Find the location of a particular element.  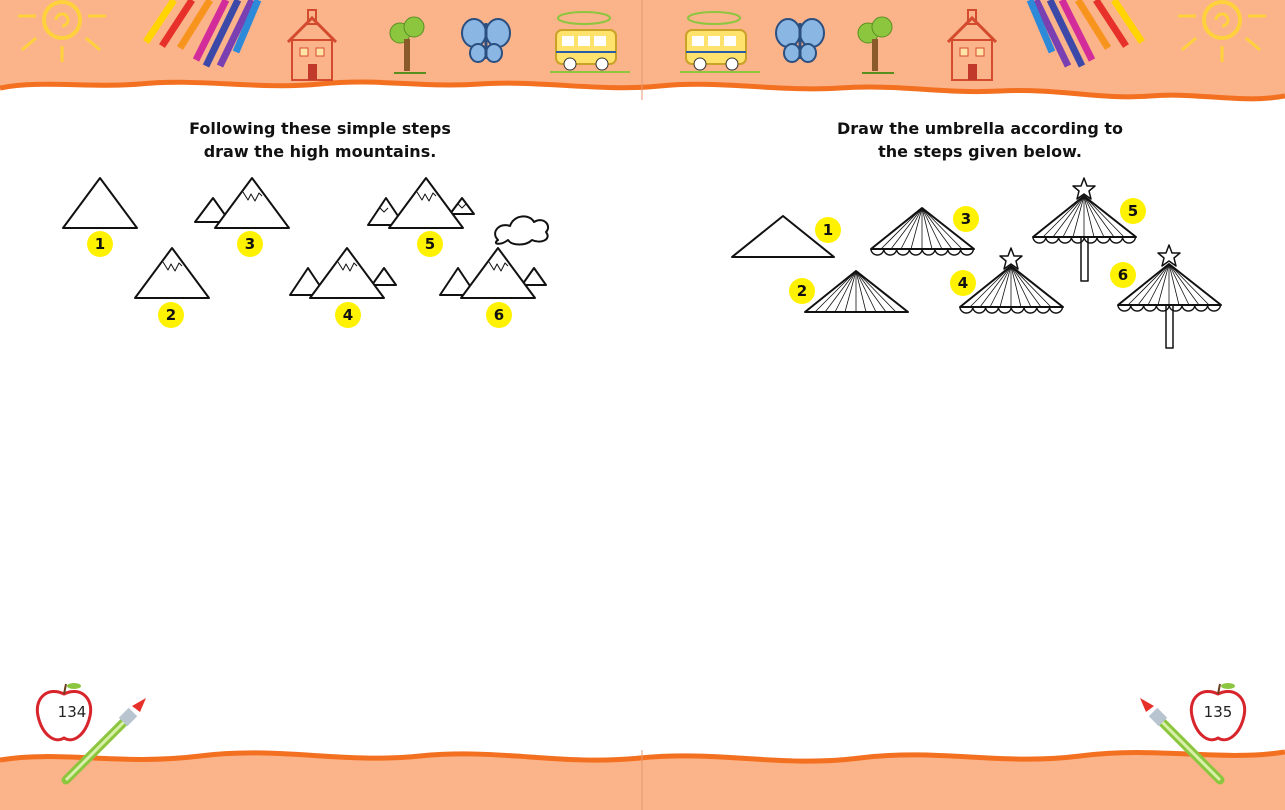

umbrella-step-2-badge: 2 is located at coordinates (802, 291).